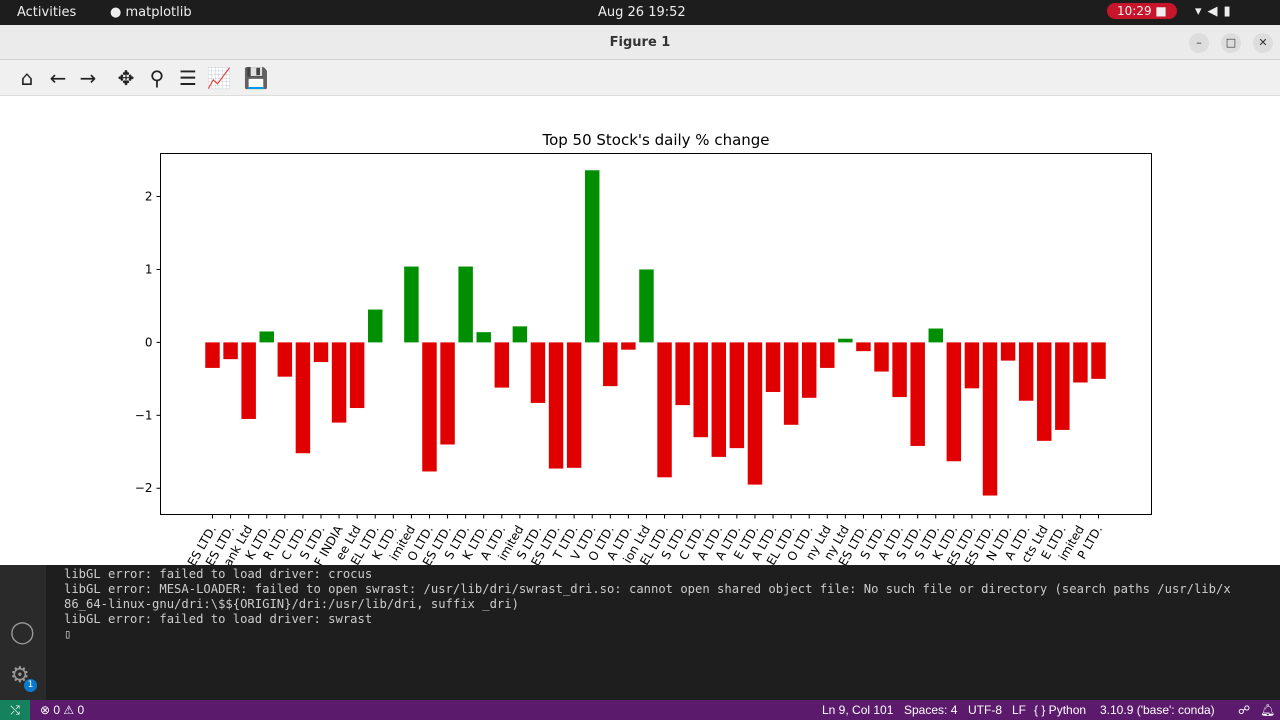  What do you see at coordinates (1231, 43) in the screenshot?
I see `maximize-button: □` at bounding box center [1231, 43].